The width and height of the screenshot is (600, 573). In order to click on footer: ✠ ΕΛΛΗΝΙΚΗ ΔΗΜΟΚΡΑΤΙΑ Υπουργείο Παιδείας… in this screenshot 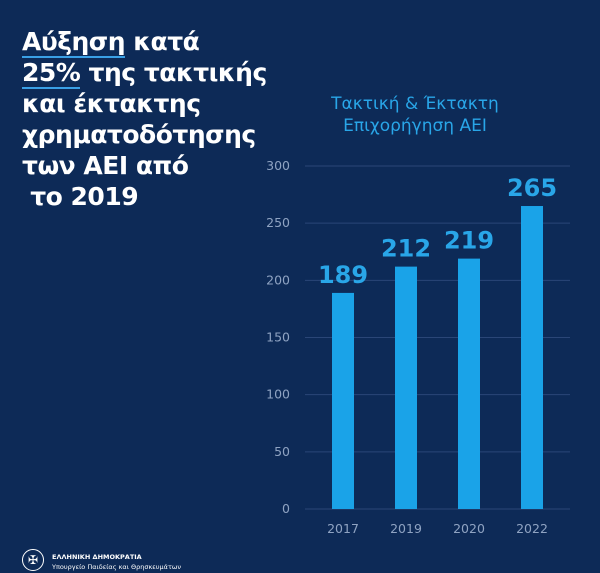, I will do `click(101, 560)`.